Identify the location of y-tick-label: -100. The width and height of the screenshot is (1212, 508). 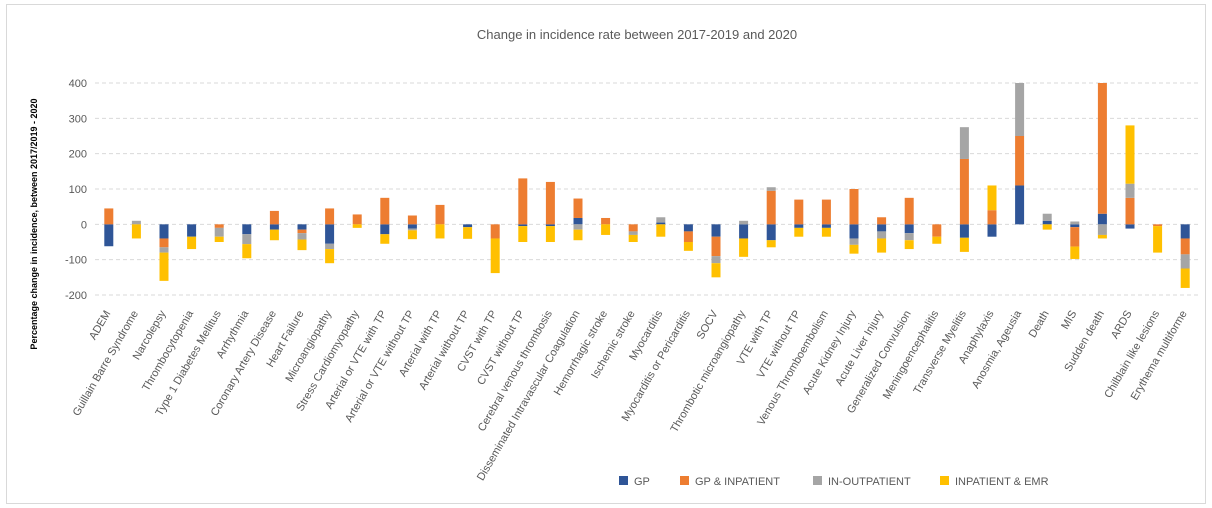
(76, 261).